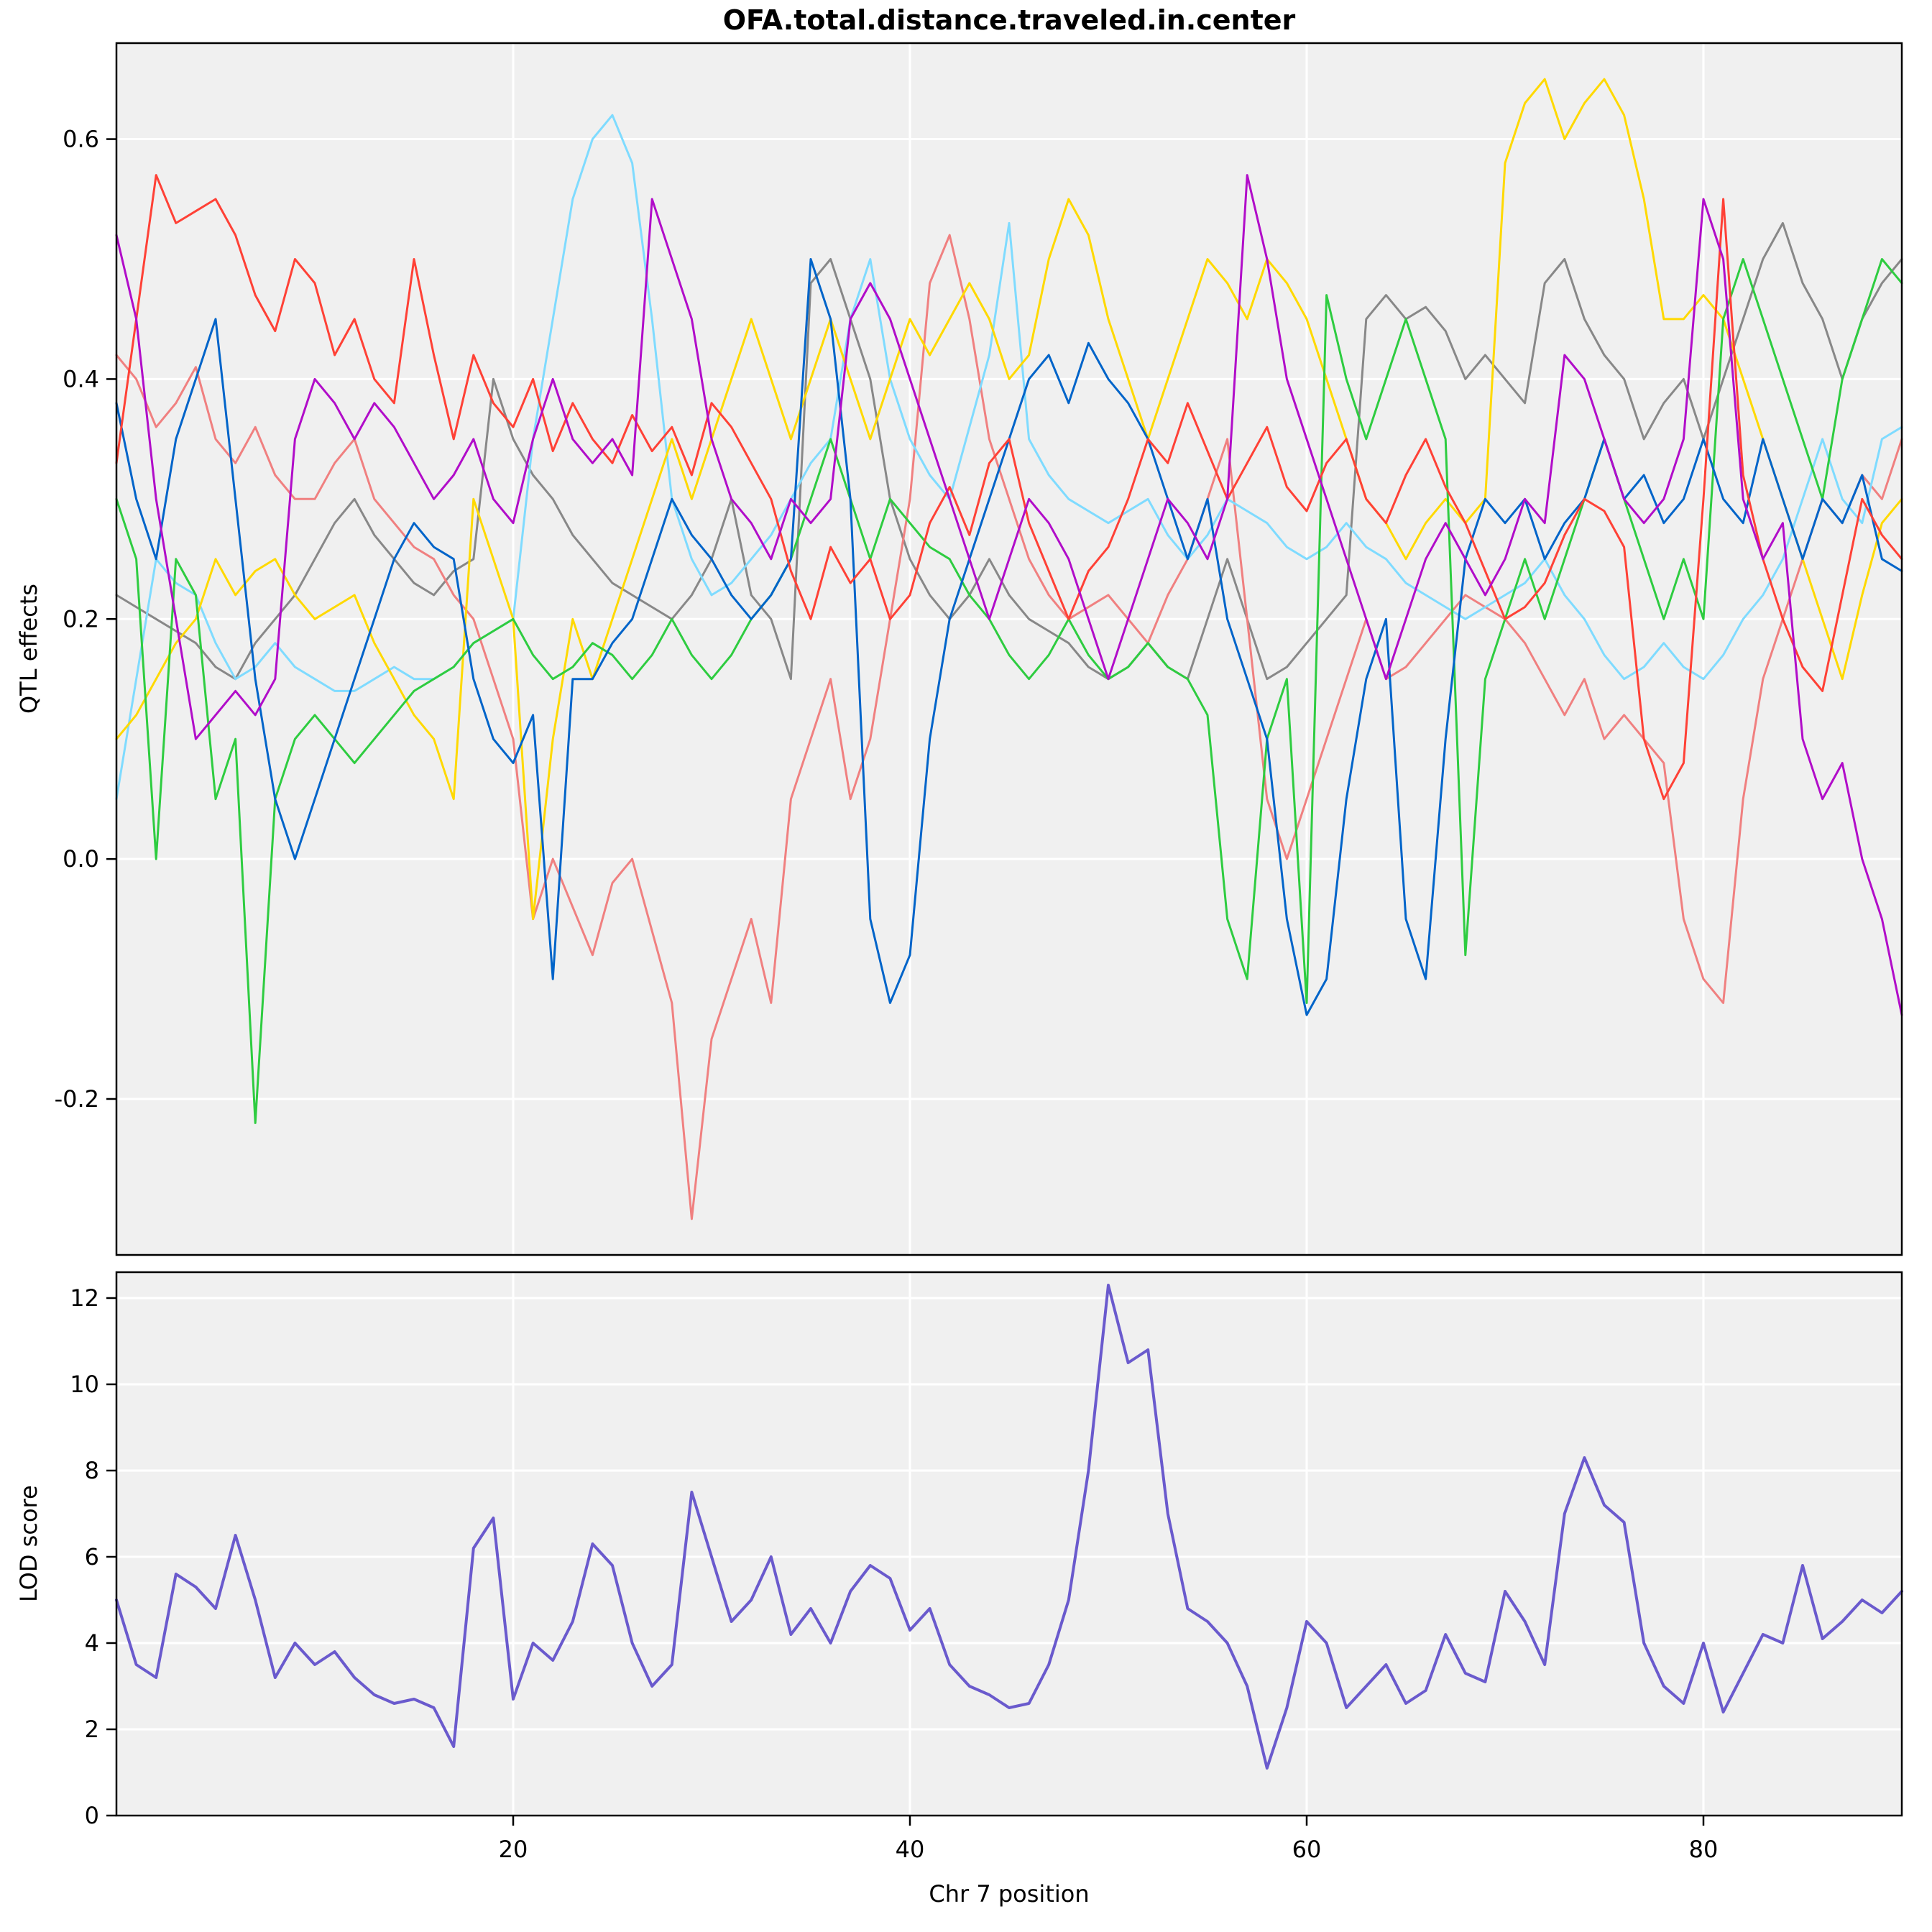  I want to click on svg-text: 0.4, so click(81, 378).